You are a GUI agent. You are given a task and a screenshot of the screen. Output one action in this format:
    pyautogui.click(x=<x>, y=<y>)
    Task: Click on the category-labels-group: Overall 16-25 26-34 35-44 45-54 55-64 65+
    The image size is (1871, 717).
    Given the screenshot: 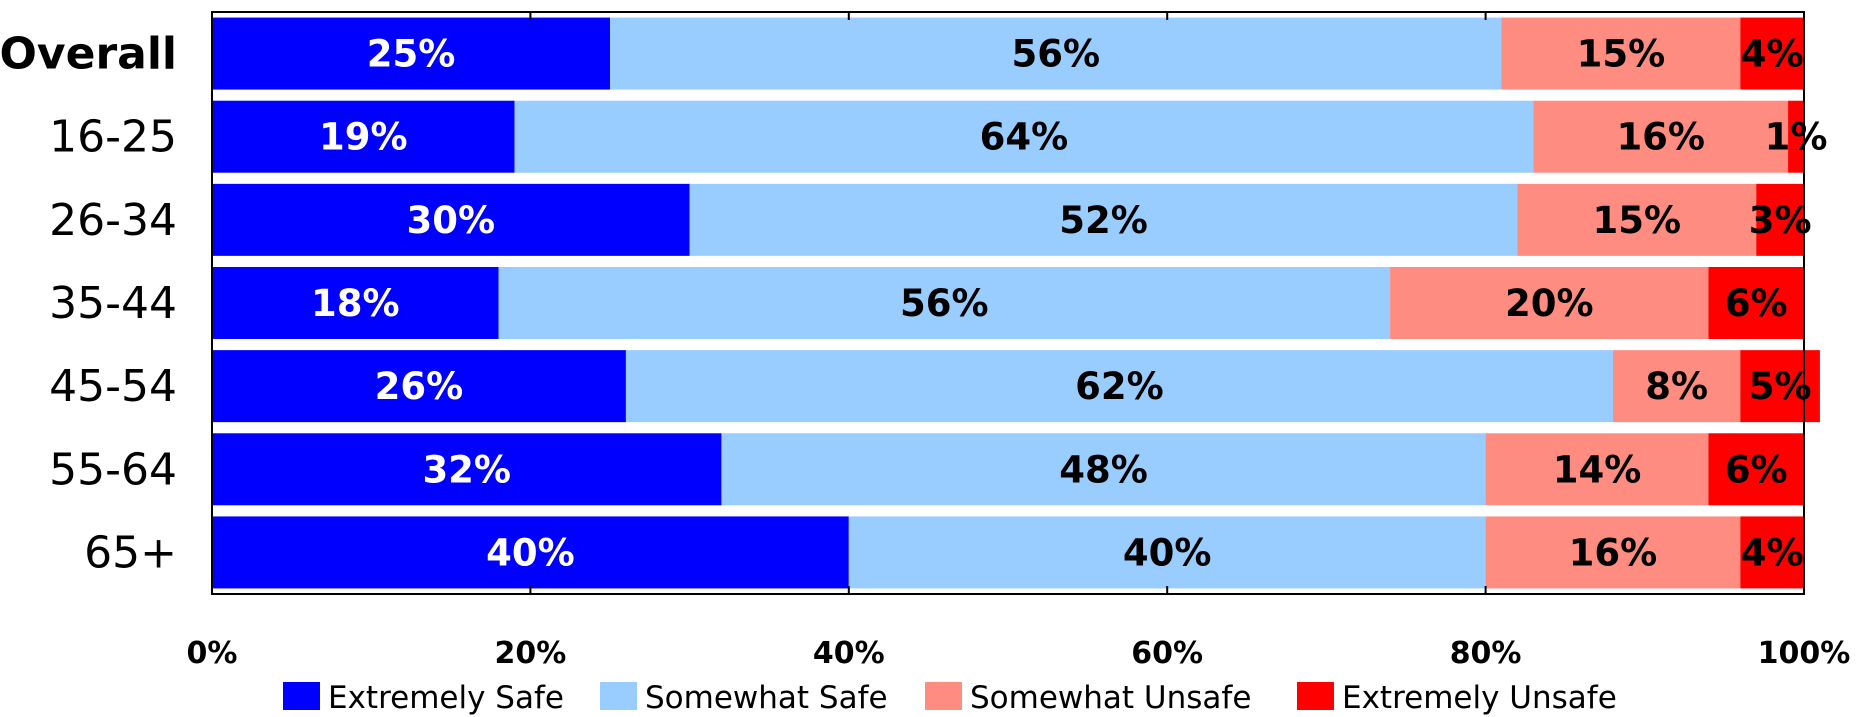 What is the action you would take?
    pyautogui.click(x=88, y=304)
    